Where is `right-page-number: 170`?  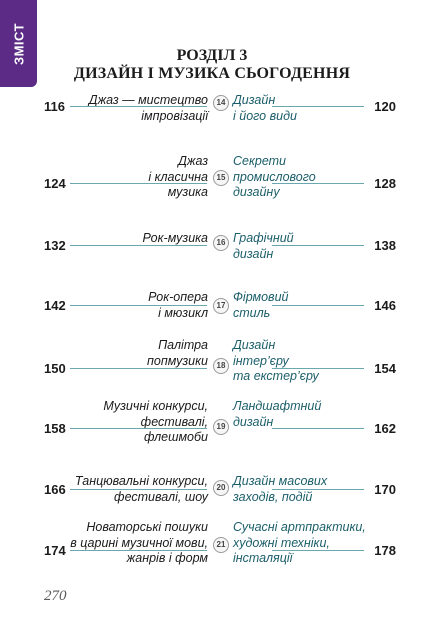 right-page-number: 170 is located at coordinates (385, 489).